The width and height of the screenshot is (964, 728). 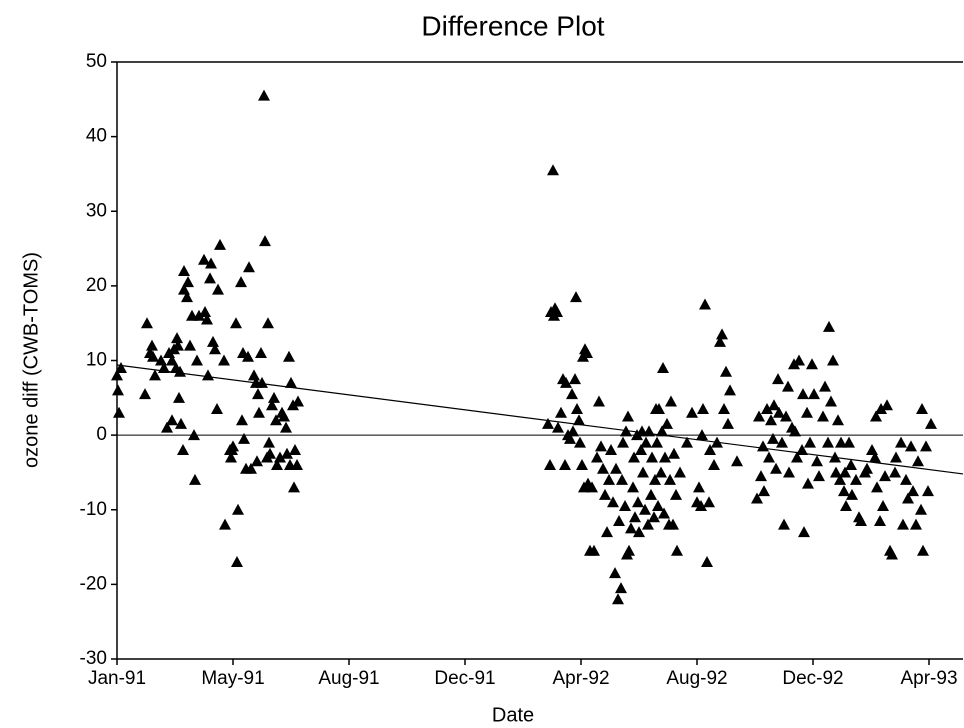 What do you see at coordinates (96, 210) in the screenshot?
I see `y-tick-label: 30` at bounding box center [96, 210].